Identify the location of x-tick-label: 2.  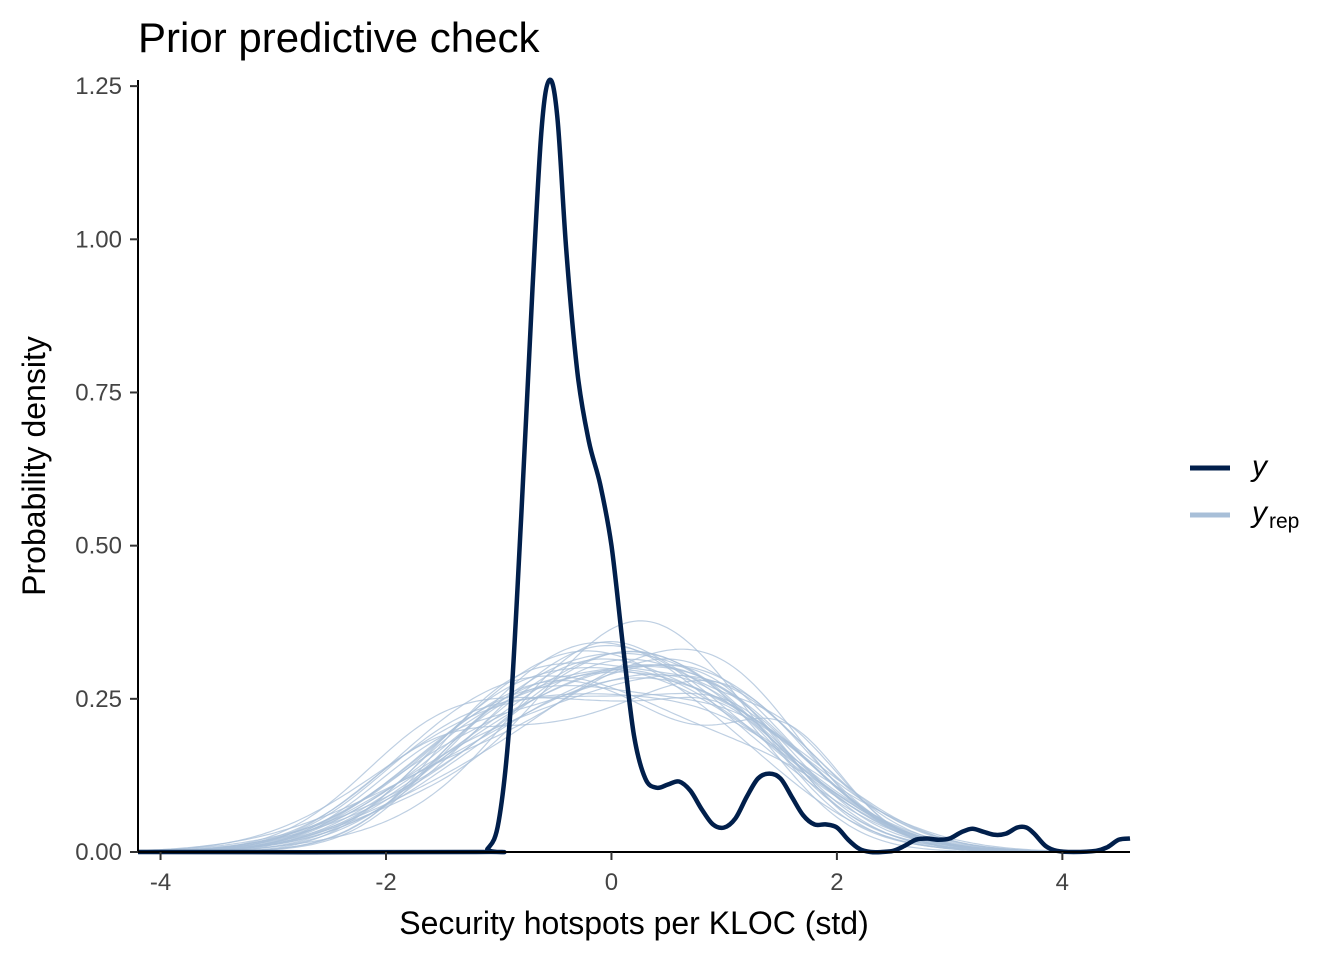
(836, 882).